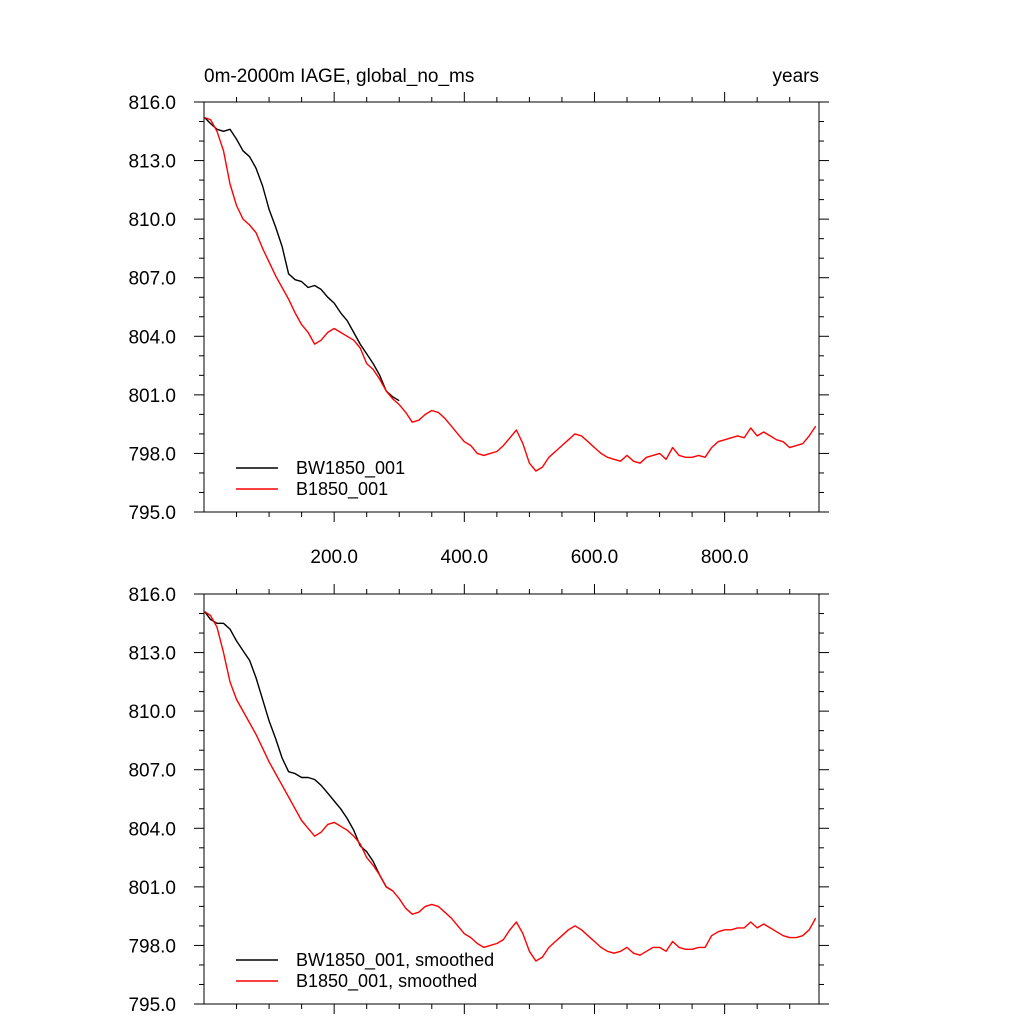 The height and width of the screenshot is (1029, 1024). What do you see at coordinates (339, 76) in the screenshot?
I see `chart-title: 0m-2000m IAGE, global_no_ms` at bounding box center [339, 76].